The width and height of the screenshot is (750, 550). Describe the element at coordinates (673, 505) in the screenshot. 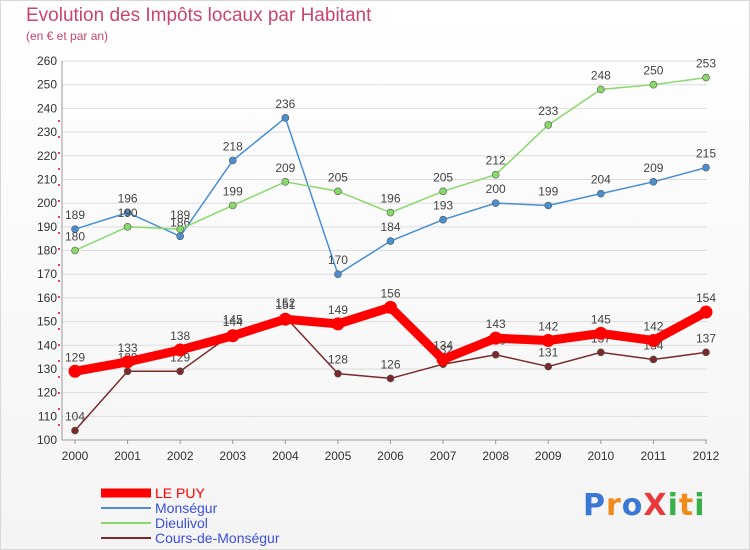

I see `logo-letter: i` at that location.